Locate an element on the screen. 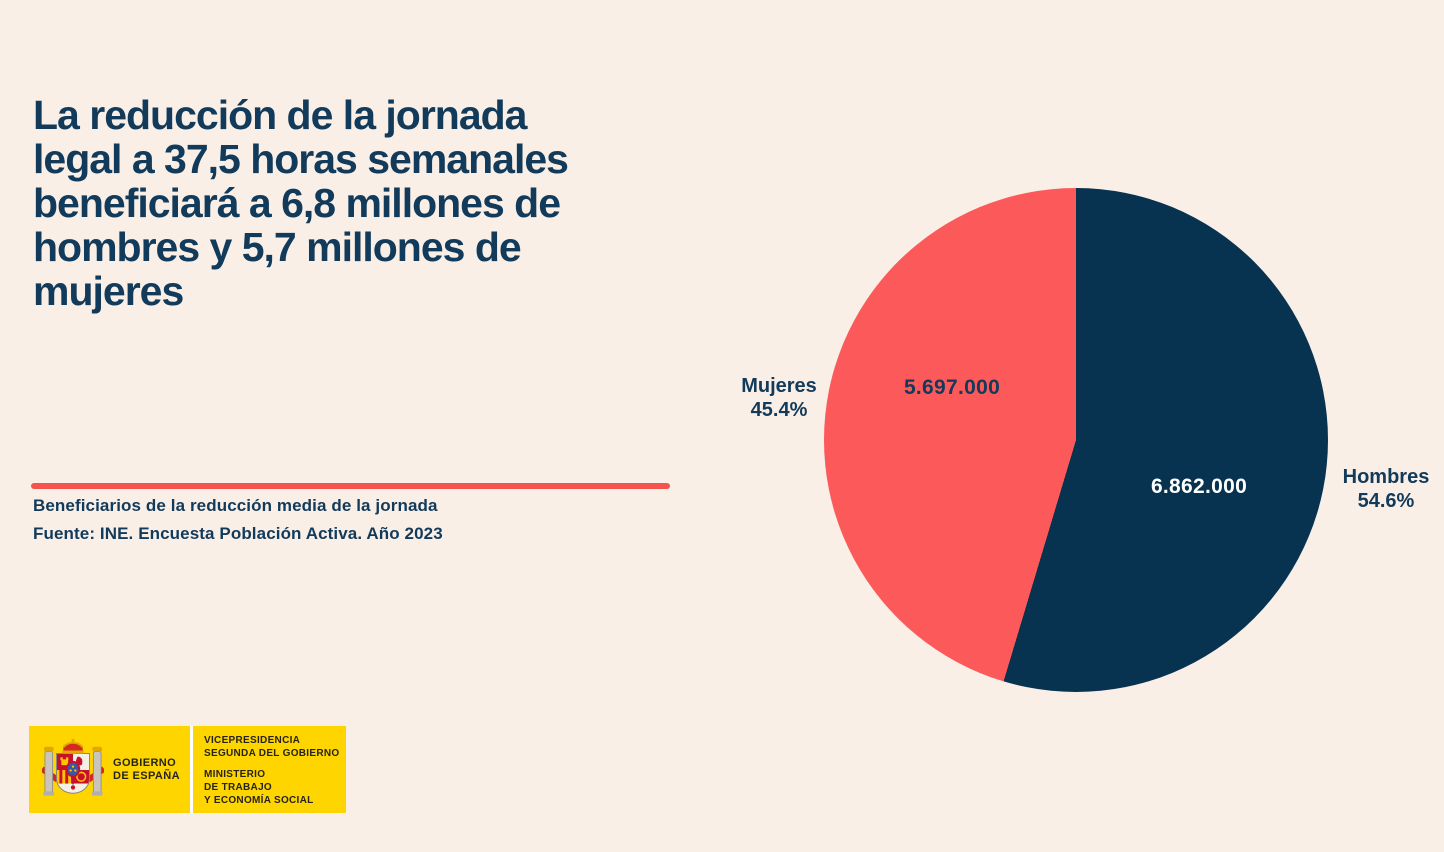  logo-gobierno: GOBIERNO is located at coordinates (145, 763).